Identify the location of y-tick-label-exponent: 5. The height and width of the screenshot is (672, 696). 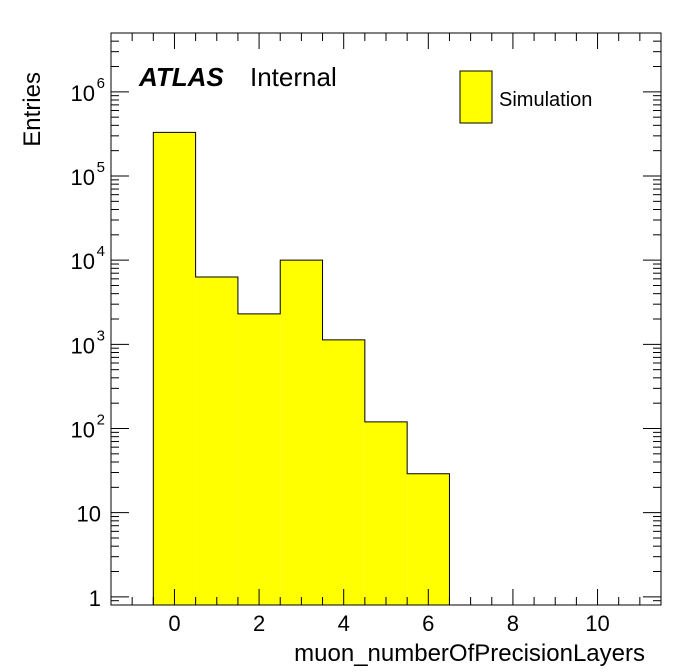
(101, 167).